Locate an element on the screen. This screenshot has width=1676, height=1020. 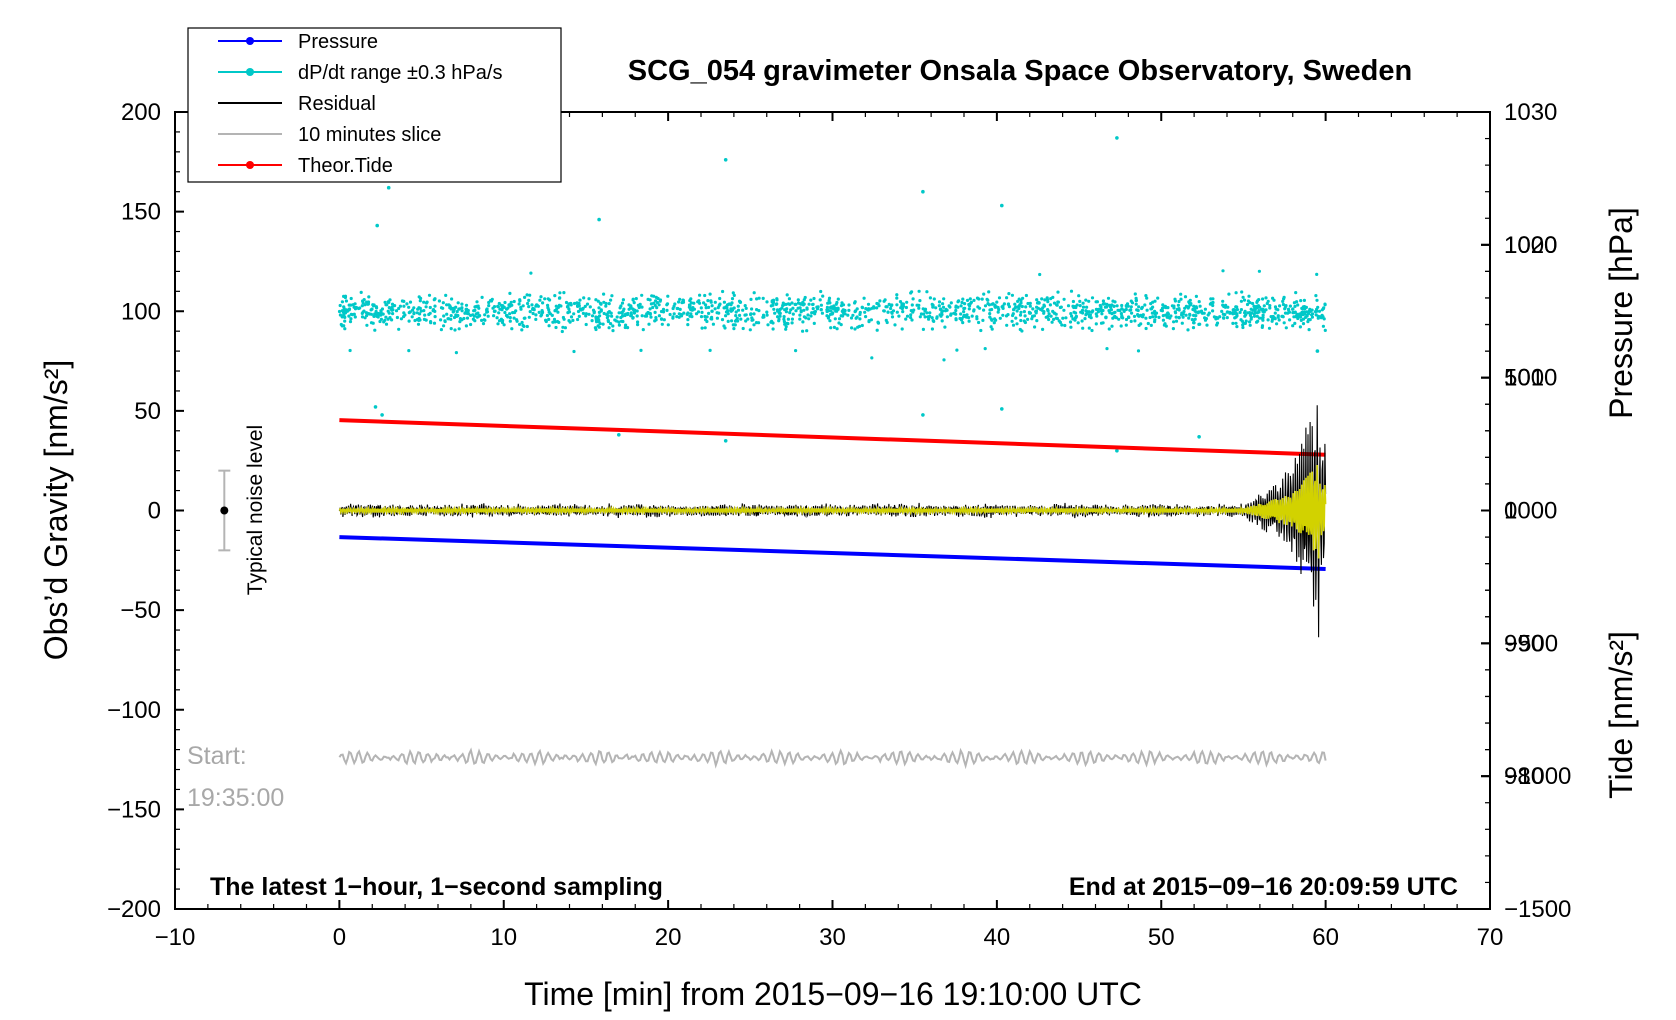
y-tick-label: −100 is located at coordinates (134, 710).